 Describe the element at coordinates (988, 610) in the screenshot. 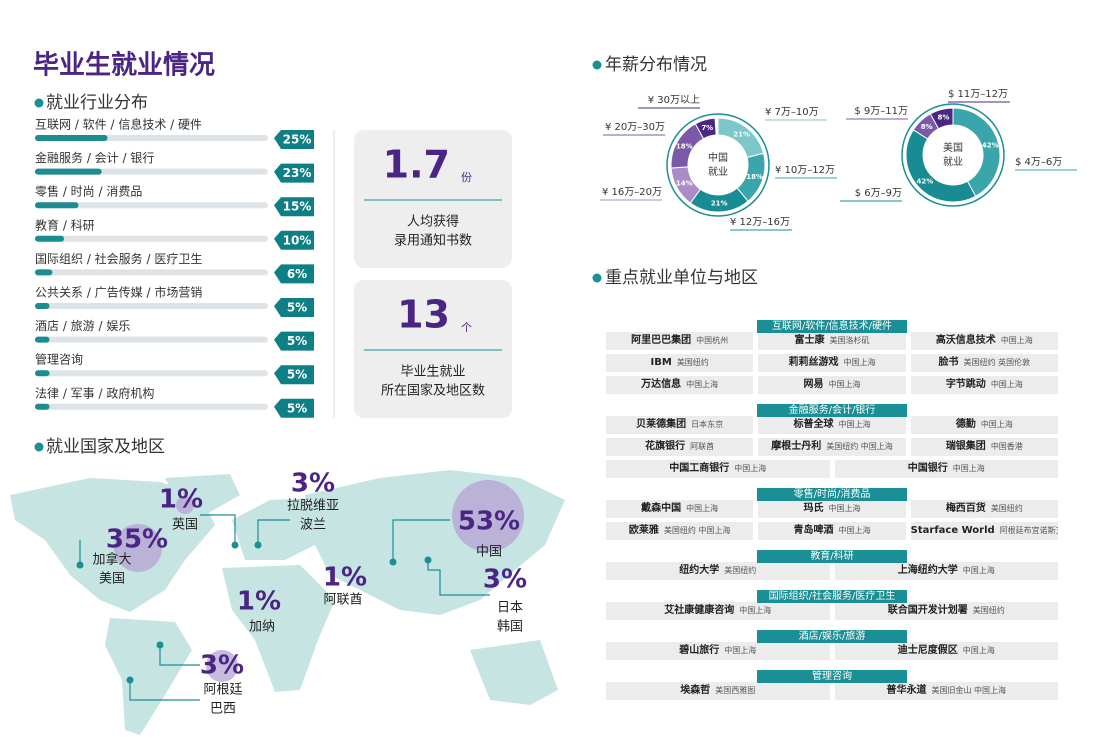

I see `employer-location: 美国纽约` at that location.